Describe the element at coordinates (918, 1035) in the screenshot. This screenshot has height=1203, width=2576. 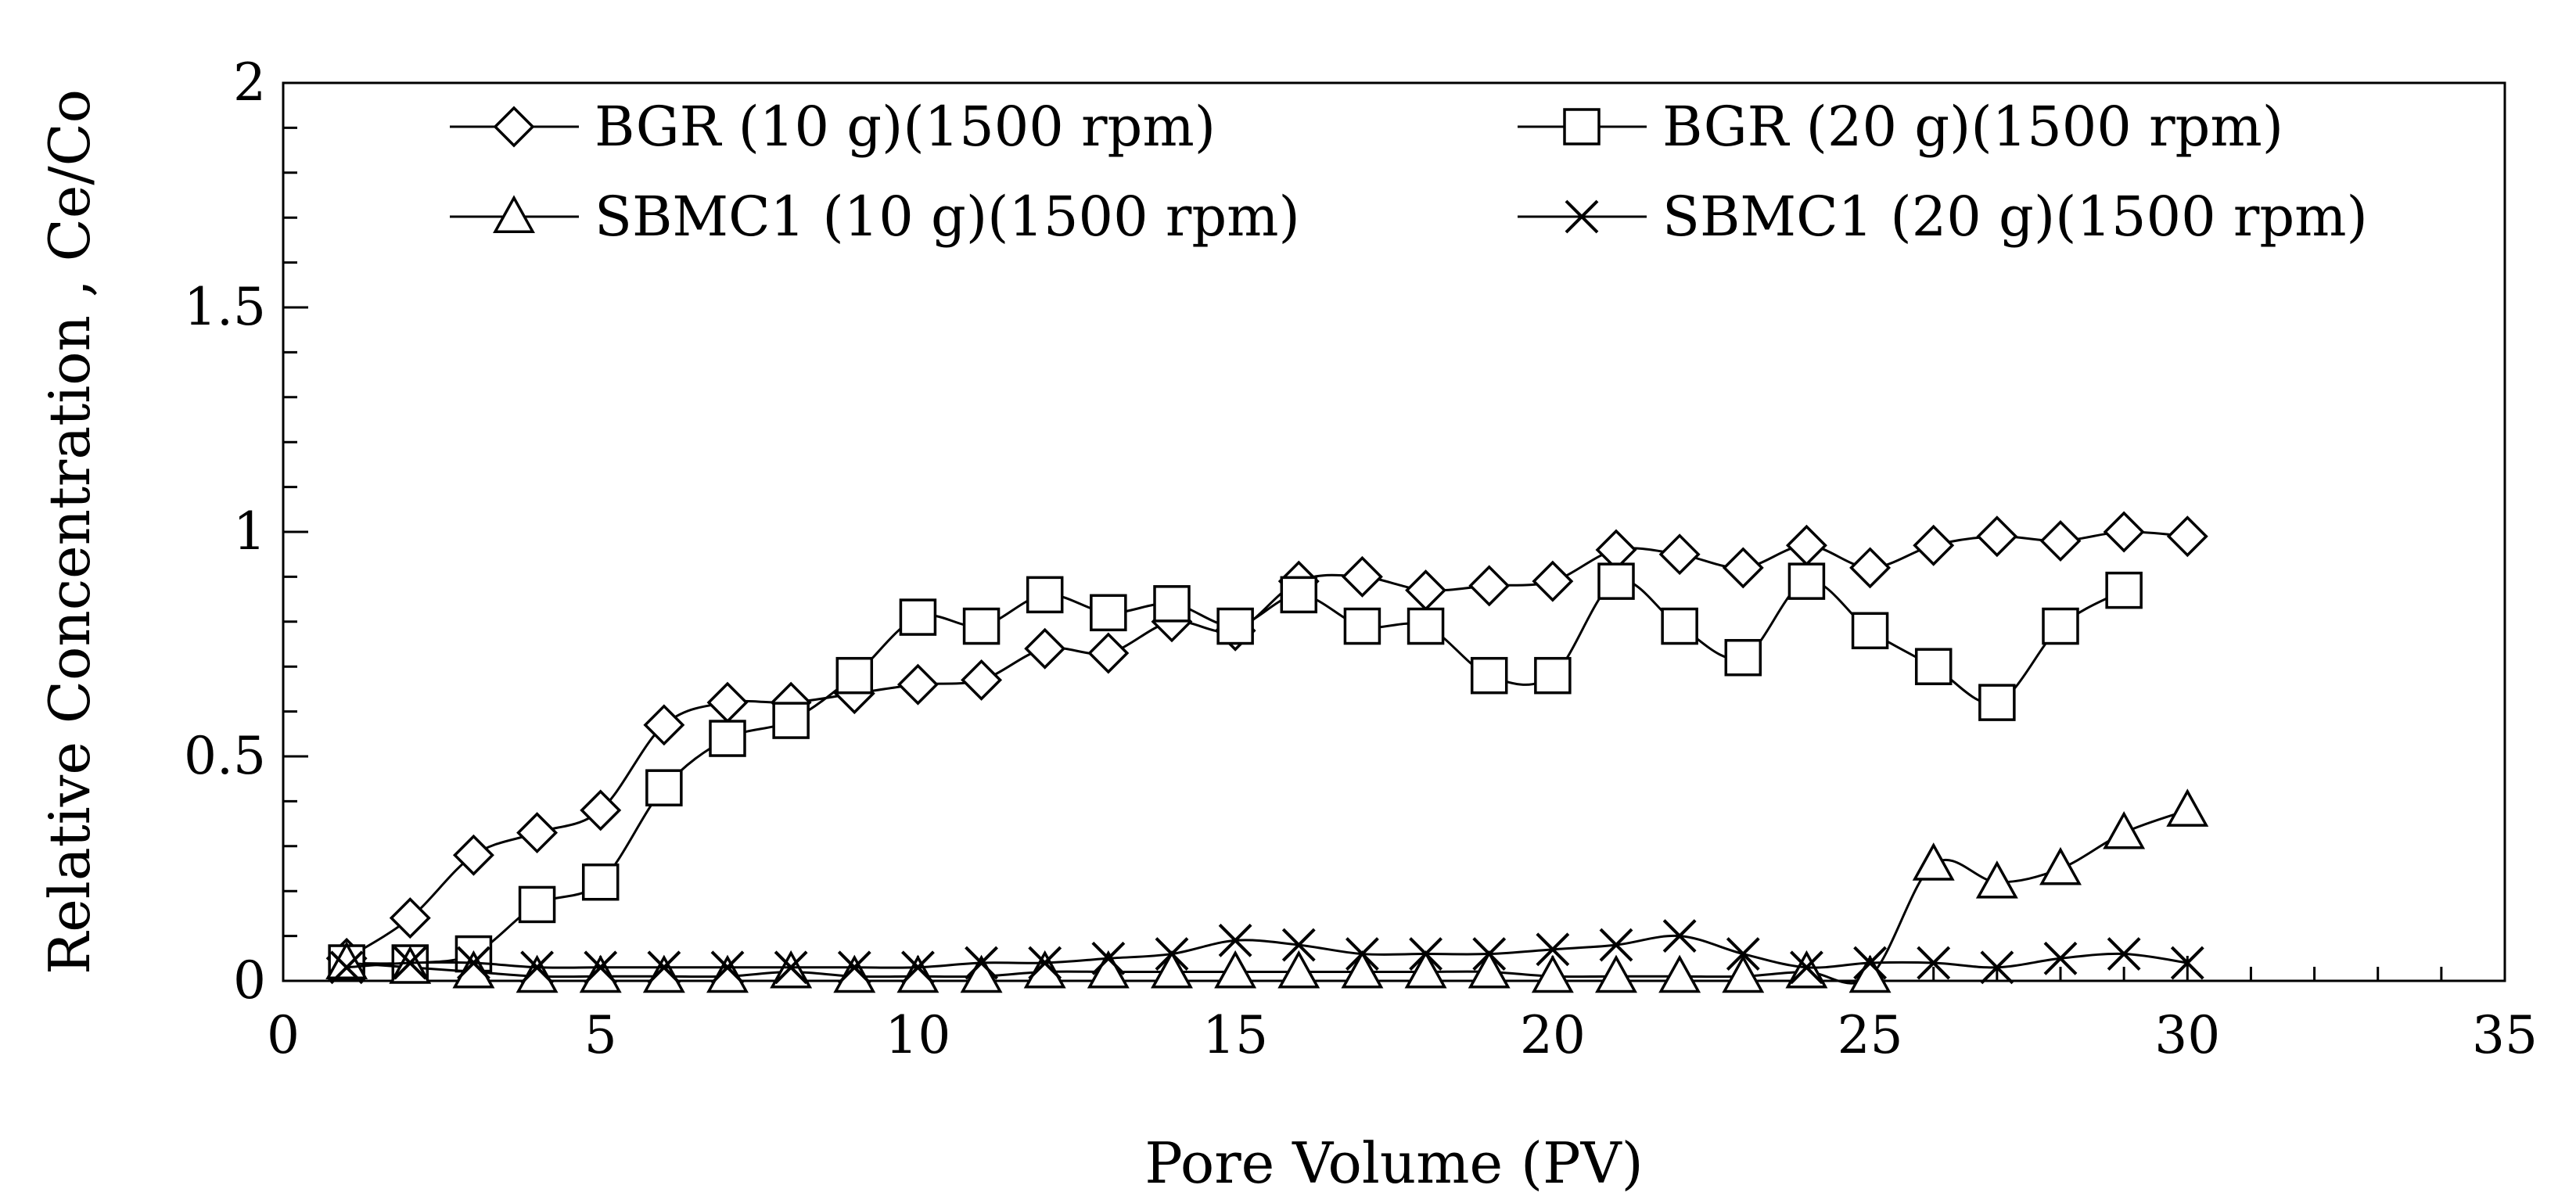
I see `x-tick-label: 10` at that location.